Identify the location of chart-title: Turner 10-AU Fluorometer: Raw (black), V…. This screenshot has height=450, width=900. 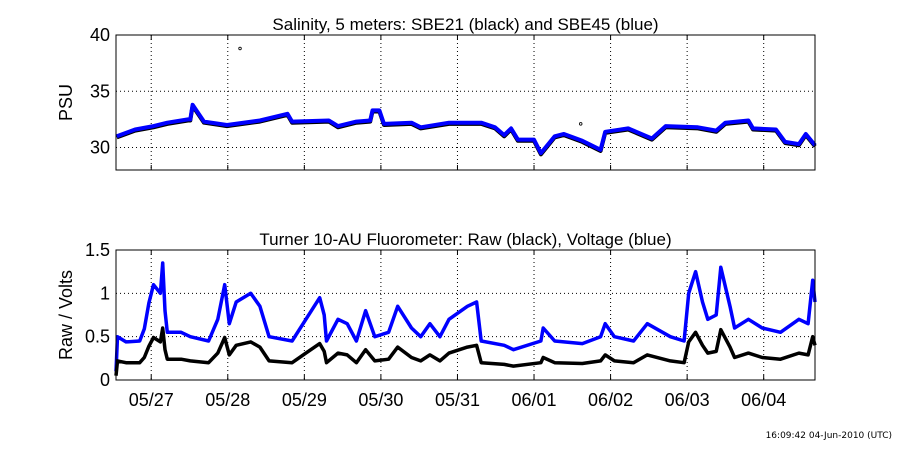
(465, 239).